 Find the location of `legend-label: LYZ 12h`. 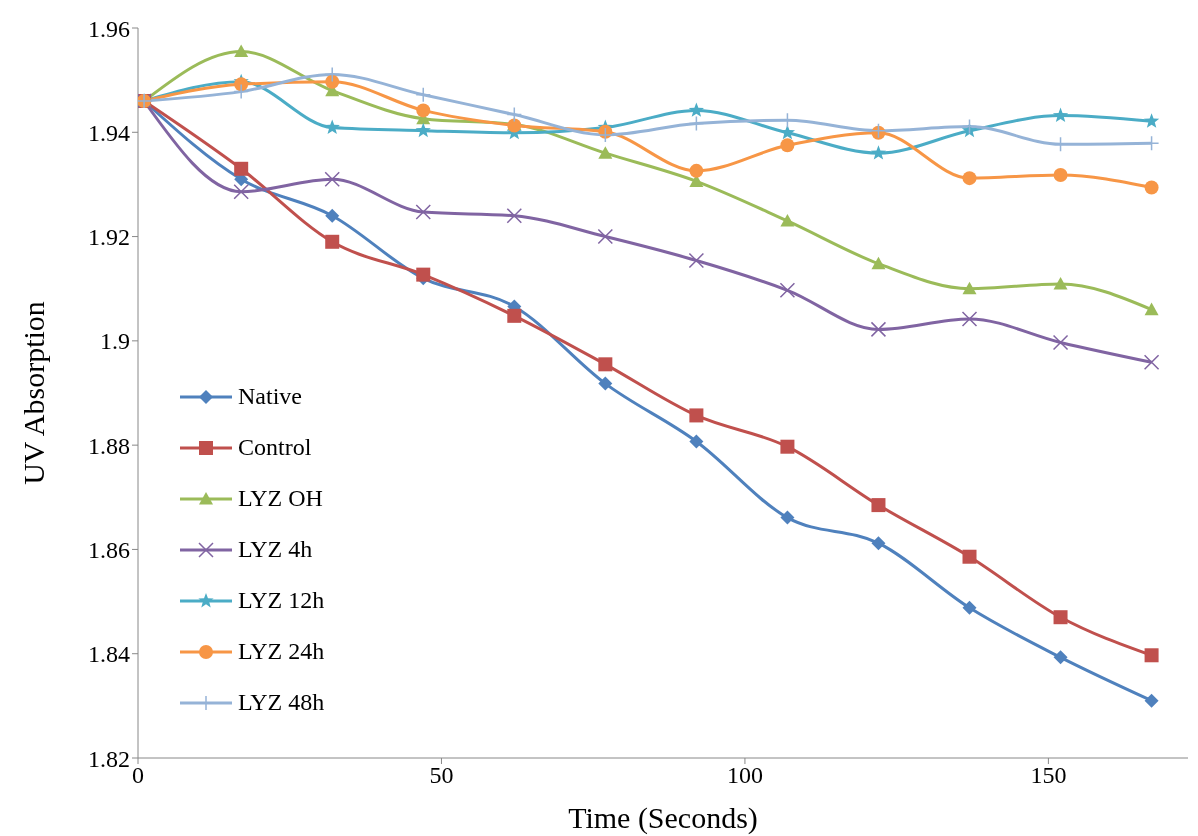

legend-label: LYZ 12h is located at coordinates (281, 600).